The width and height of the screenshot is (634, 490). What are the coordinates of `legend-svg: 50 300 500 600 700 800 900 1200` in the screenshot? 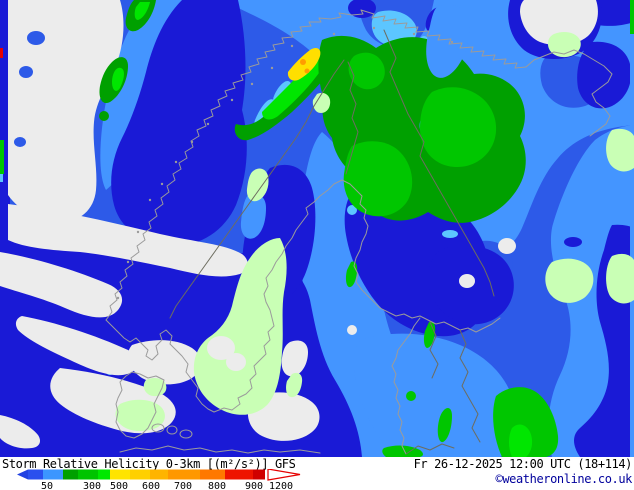 It's located at (159, 479).